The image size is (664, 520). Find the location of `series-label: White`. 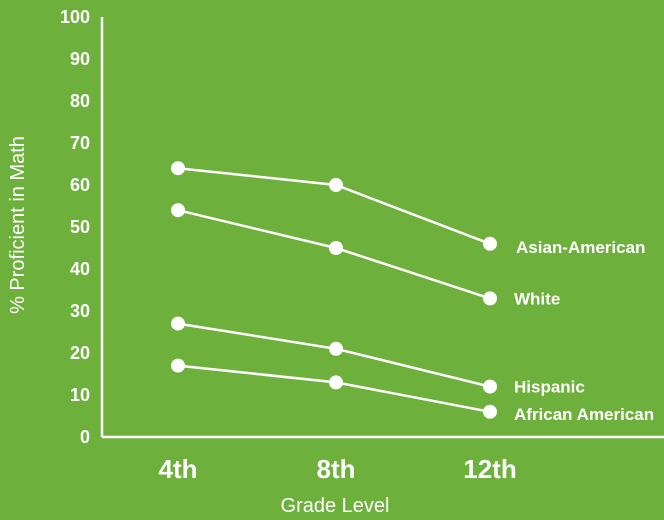

series-label: White is located at coordinates (537, 298).